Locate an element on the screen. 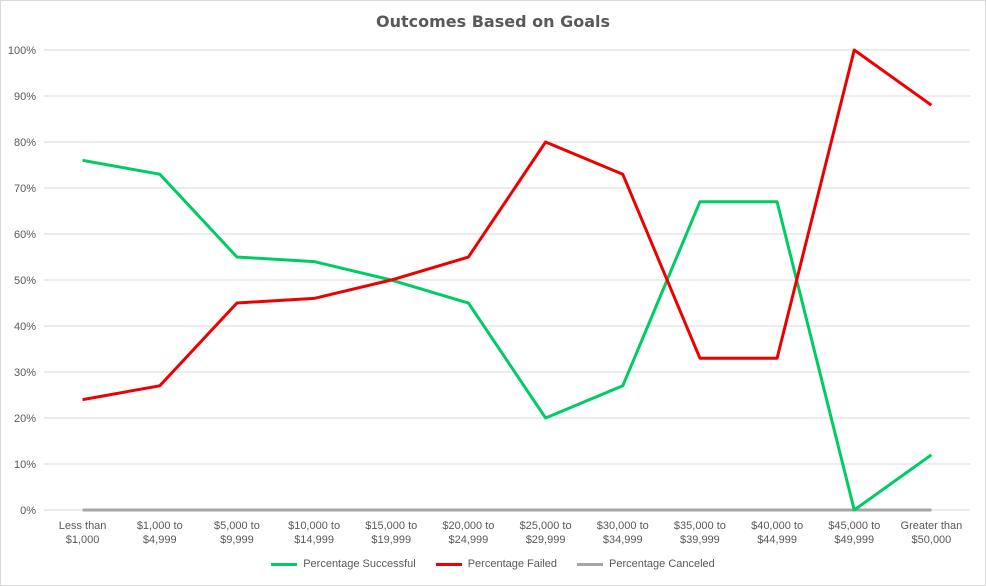 This screenshot has width=986, height=586. legend-label: Percentage Canceled is located at coordinates (662, 564).